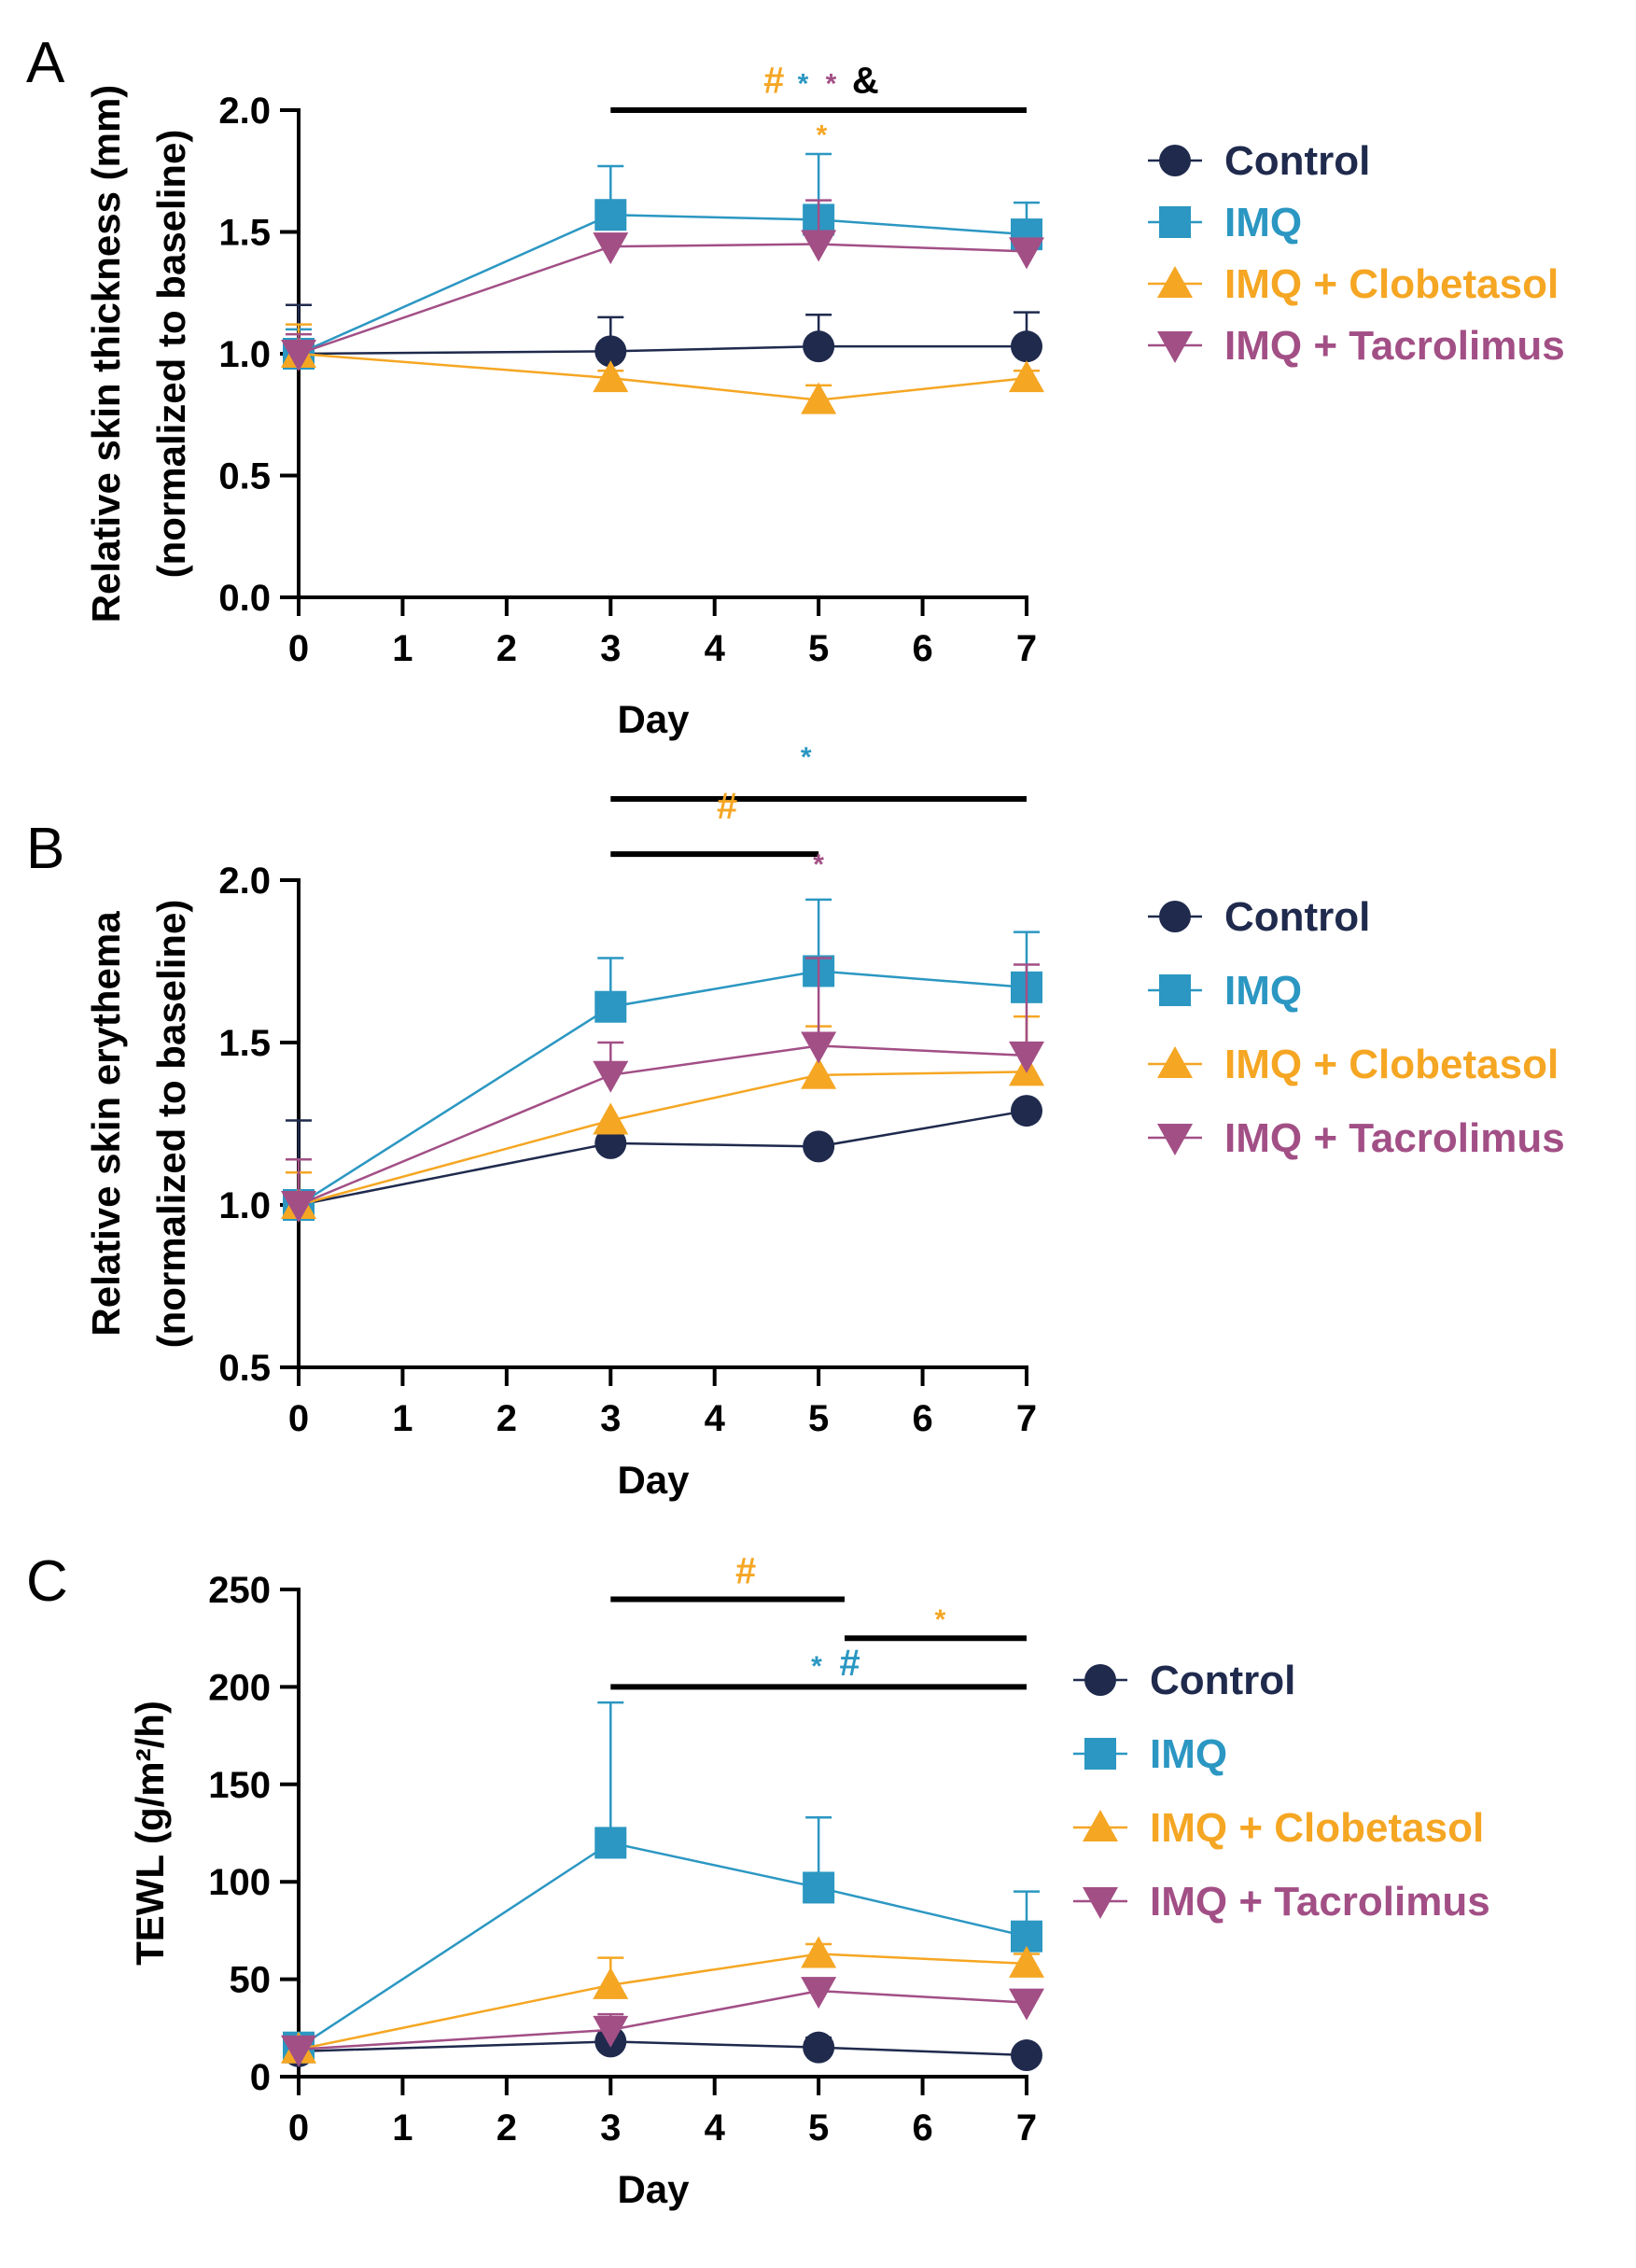  What do you see at coordinates (251, 1980) in the screenshot?
I see `y-tick-label: 50` at bounding box center [251, 1980].